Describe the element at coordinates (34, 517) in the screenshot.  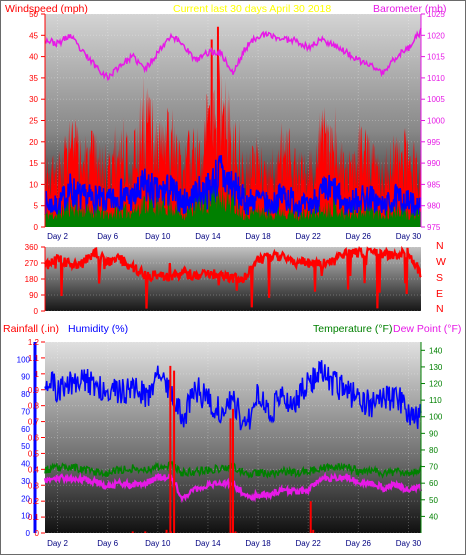
I see `rainfall-tick-label: 0.1` at that location.